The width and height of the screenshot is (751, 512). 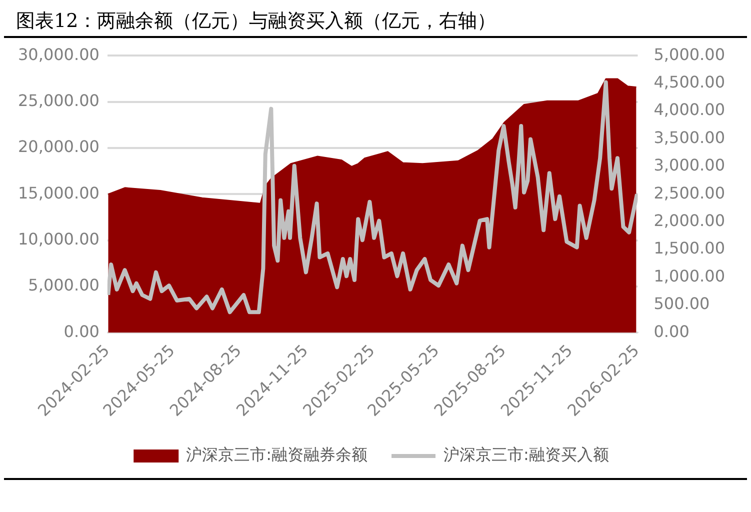 What do you see at coordinates (526, 454) in the screenshot?
I see `legend-label: 沪深京三市:融资买入额` at bounding box center [526, 454].